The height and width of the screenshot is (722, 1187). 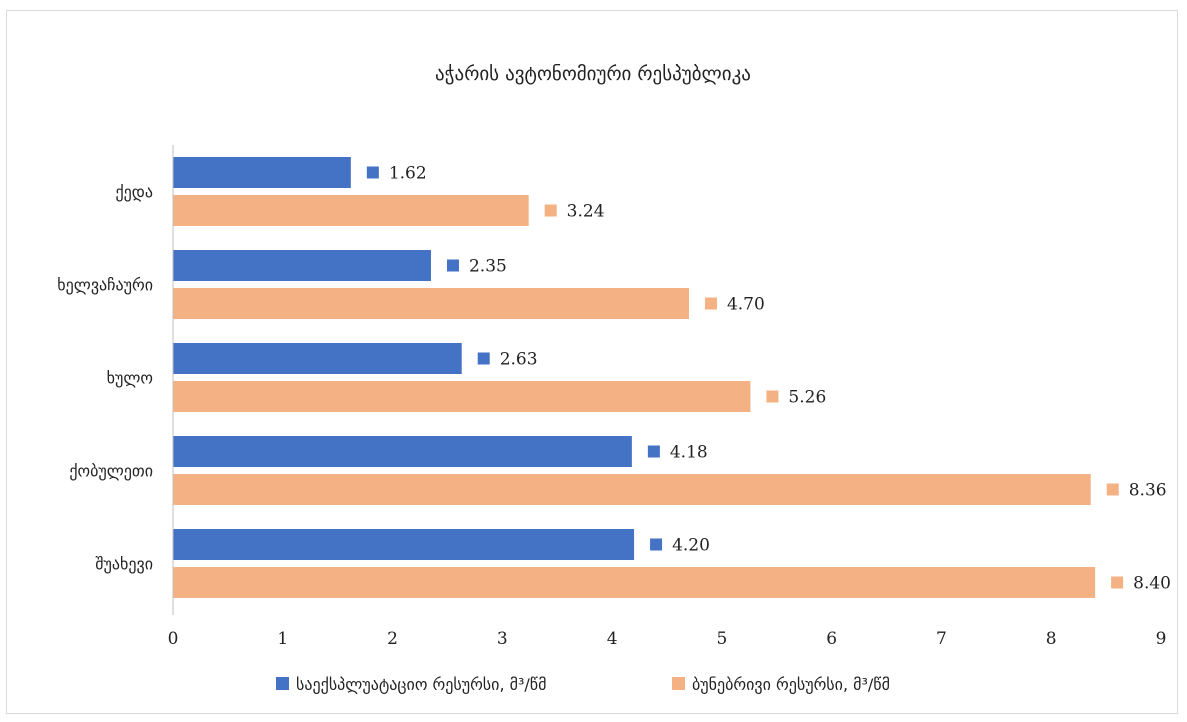 I want to click on x-tick-label: 3, so click(x=502, y=639).